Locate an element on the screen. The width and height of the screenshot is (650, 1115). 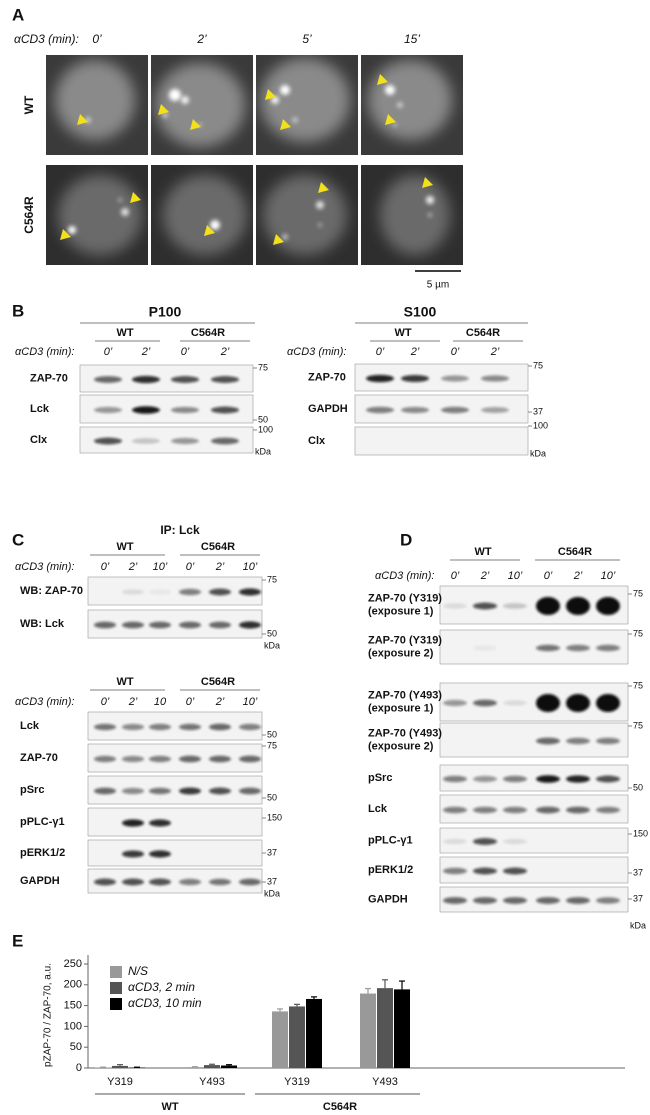
blot-strip is located at coordinates (534, 605).